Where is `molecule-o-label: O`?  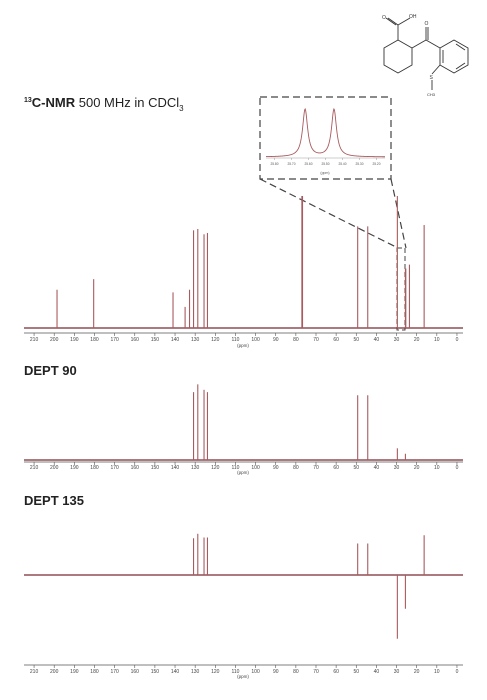
molecule-o-label: O is located at coordinates (384, 18).